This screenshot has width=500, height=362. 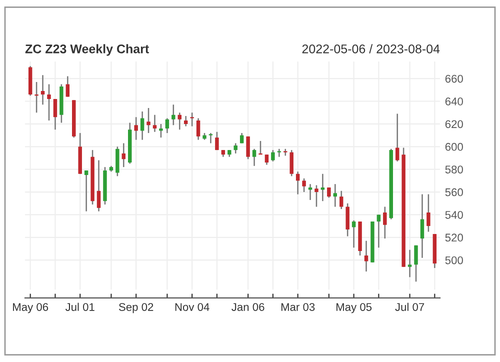 I want to click on y-tick-label: 640, so click(x=454, y=102).